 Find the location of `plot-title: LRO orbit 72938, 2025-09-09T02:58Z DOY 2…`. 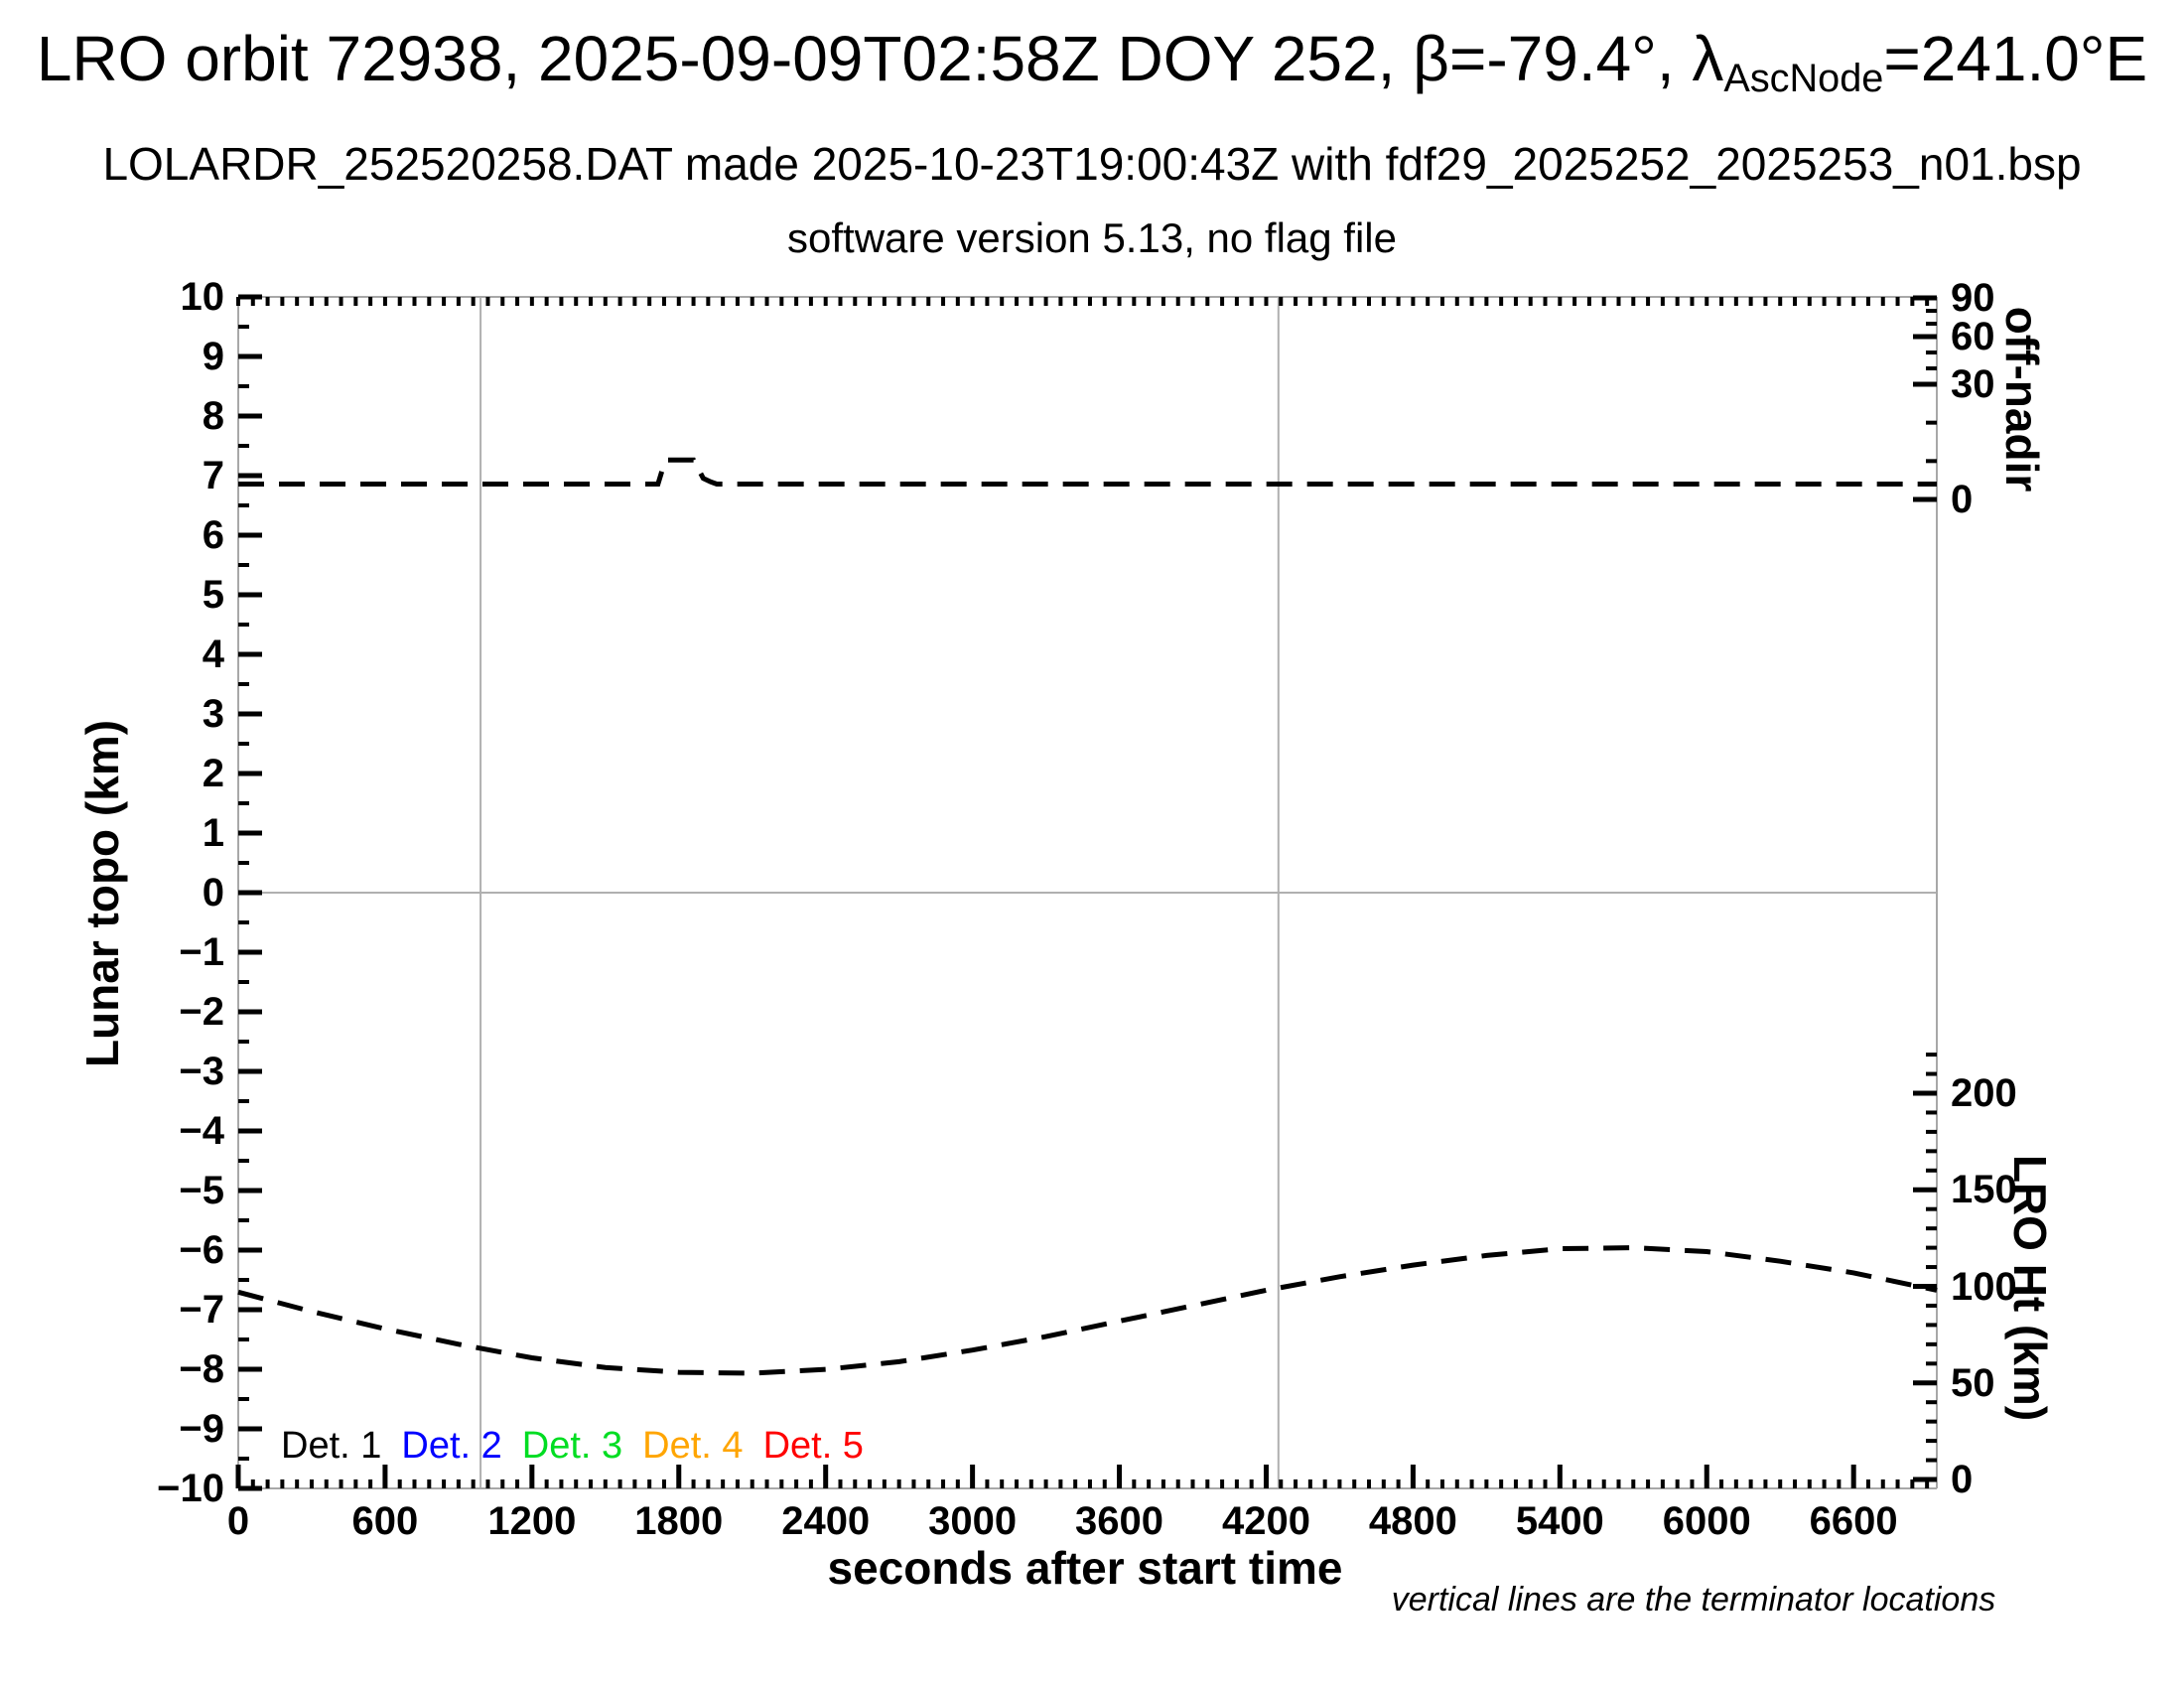

plot-title: LRO orbit 72938, 2025-09-09T02:58Z DOY 2… is located at coordinates (1092, 62).